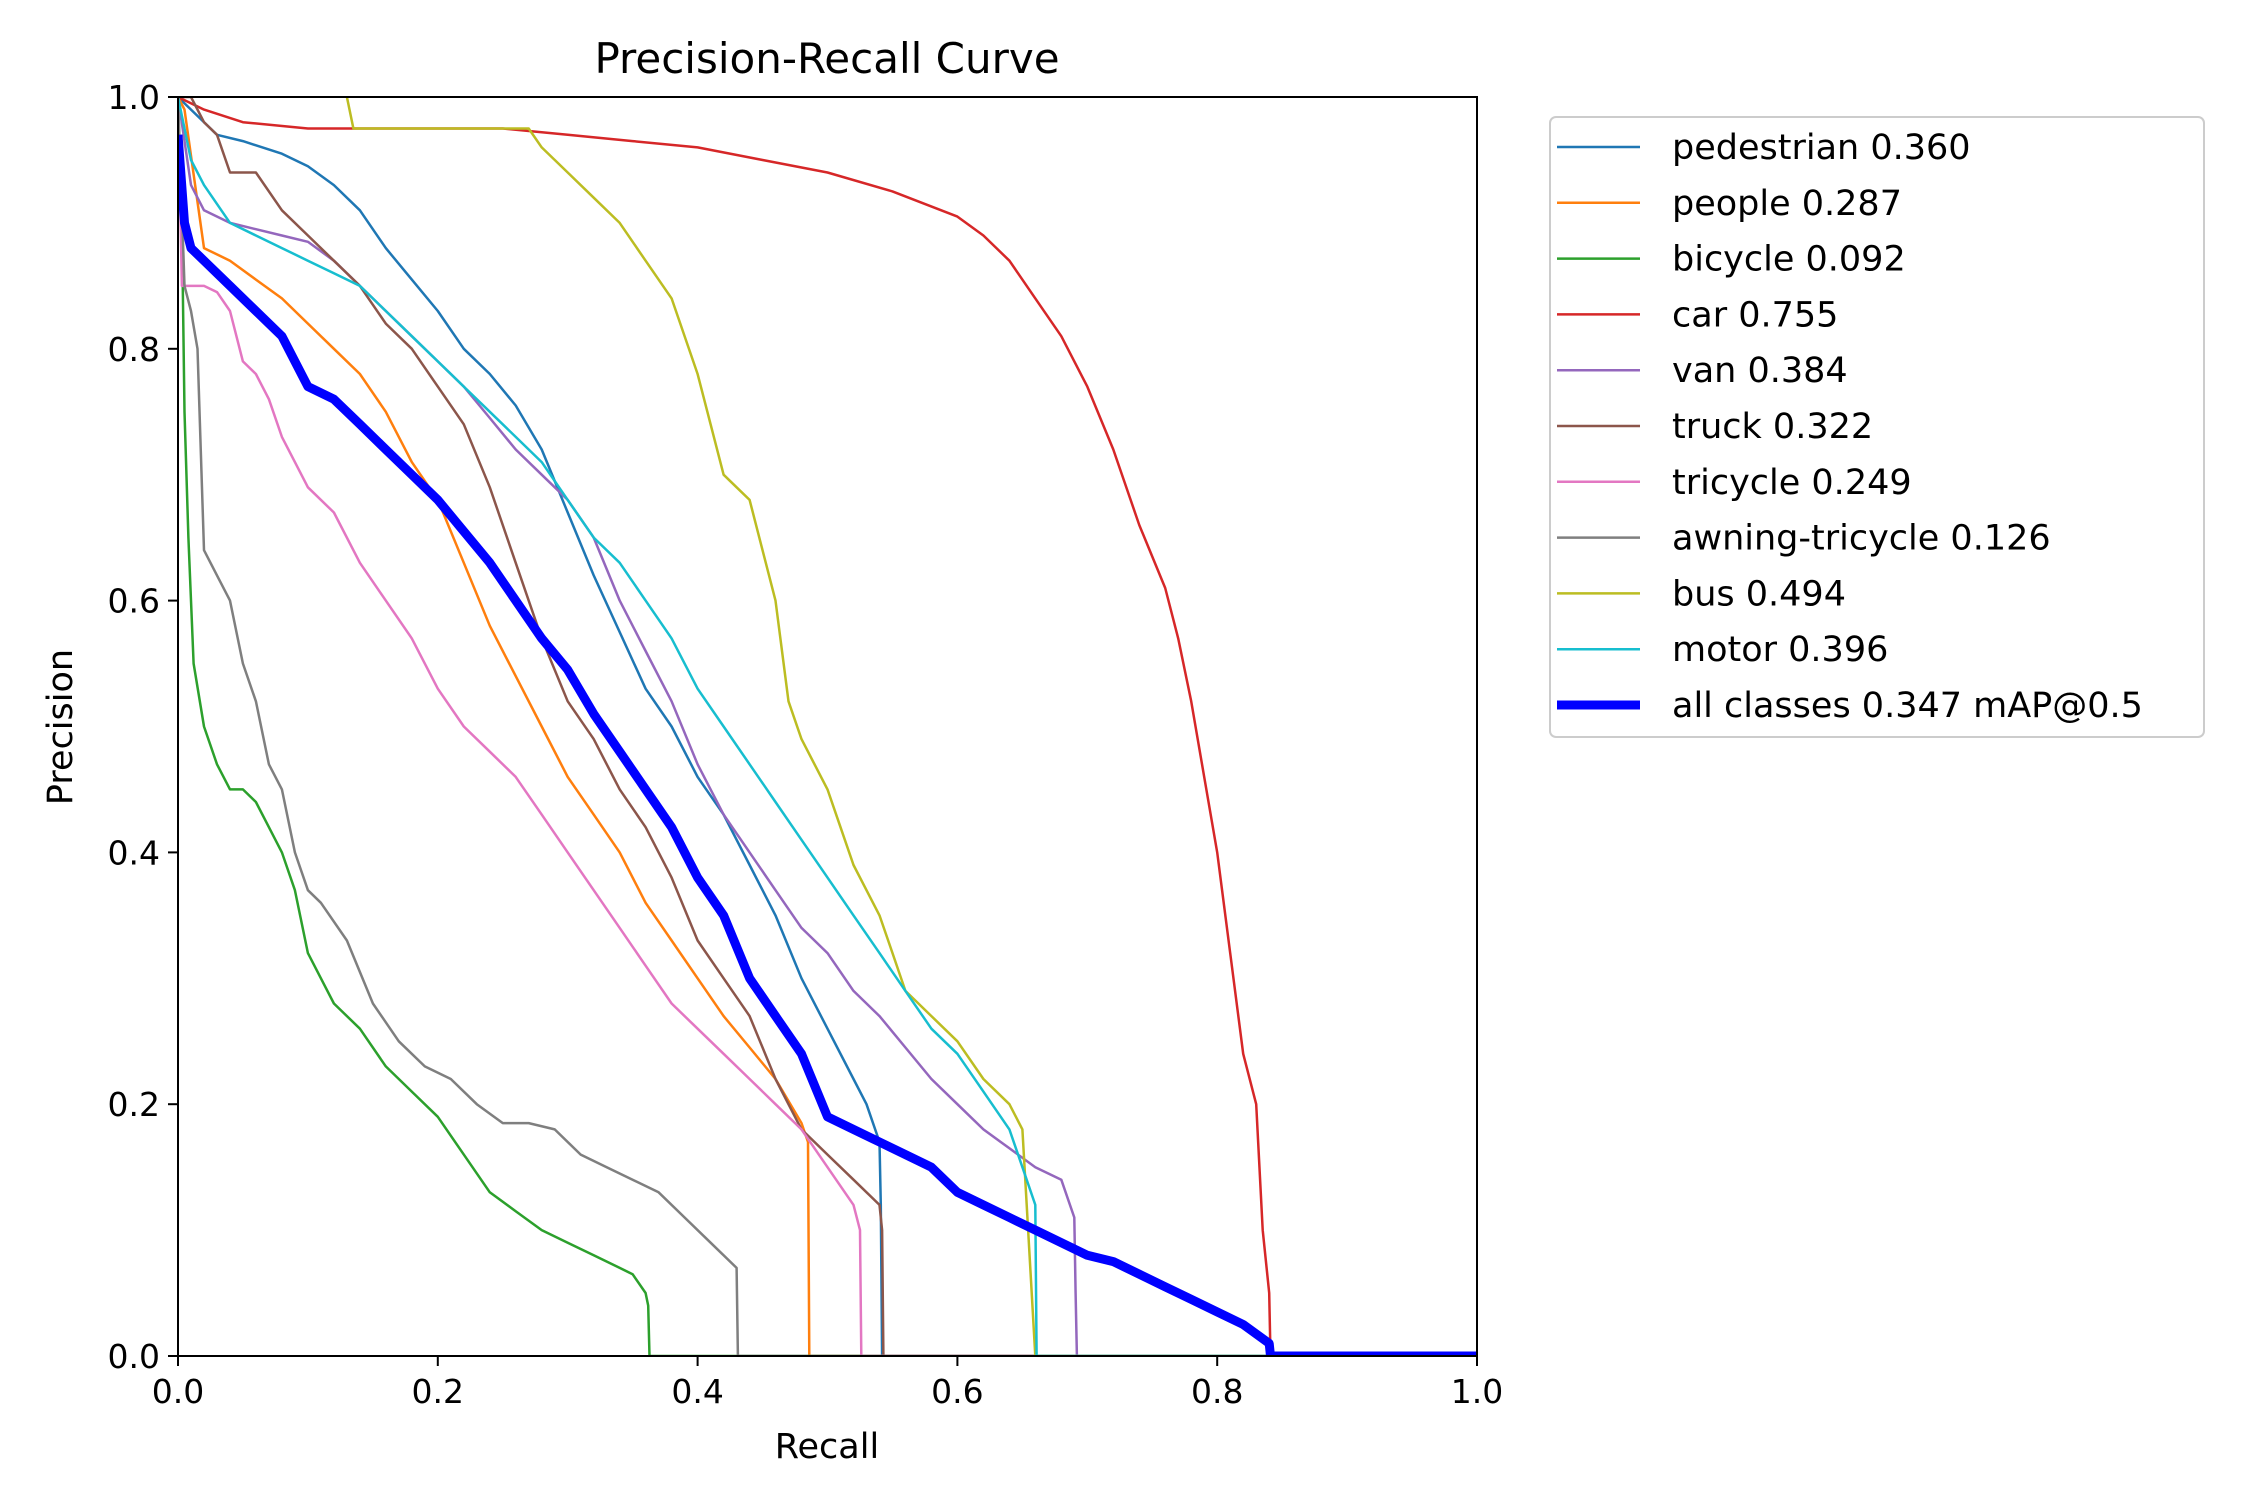 The width and height of the screenshot is (2250, 1500). What do you see at coordinates (143, 727) in the screenshot?
I see `y-axis-ticks: 0.0 0.2 0.4 0.6 0.8 1.0` at bounding box center [143, 727].